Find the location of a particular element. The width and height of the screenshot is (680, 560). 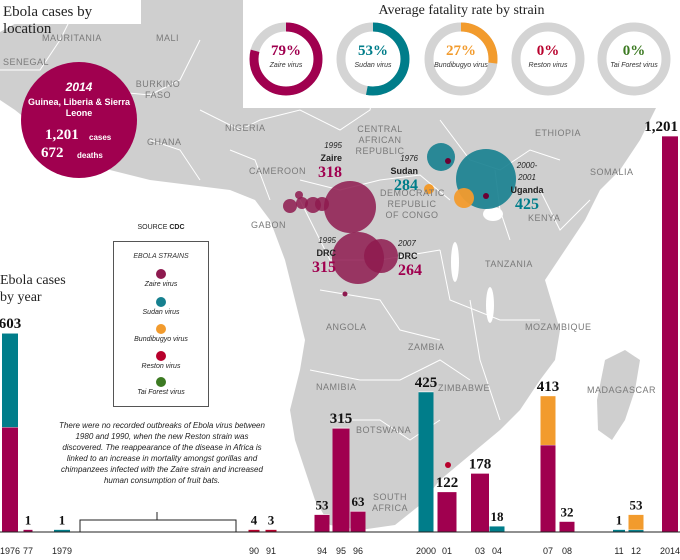

donut-sudan-arc is located at coordinates (373, 59).